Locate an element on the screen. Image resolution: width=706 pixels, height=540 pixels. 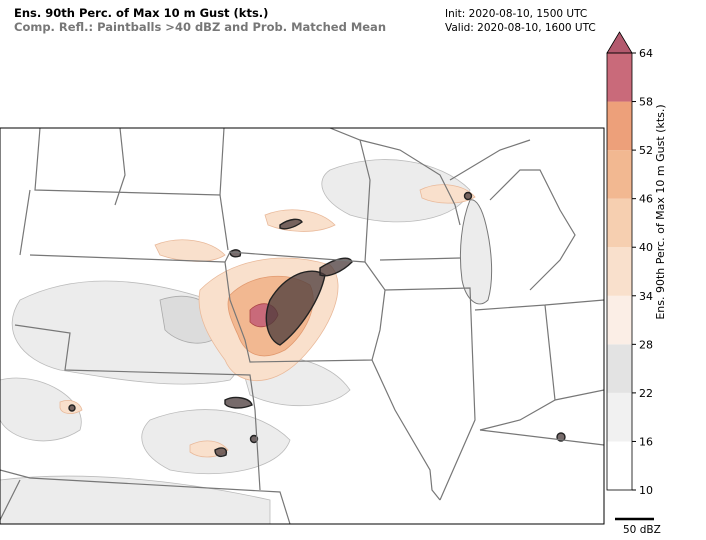
colorbar-label: Ens. 90th Perc. of Max 10 m Gust (kts.) is located at coordinates (660, 211).